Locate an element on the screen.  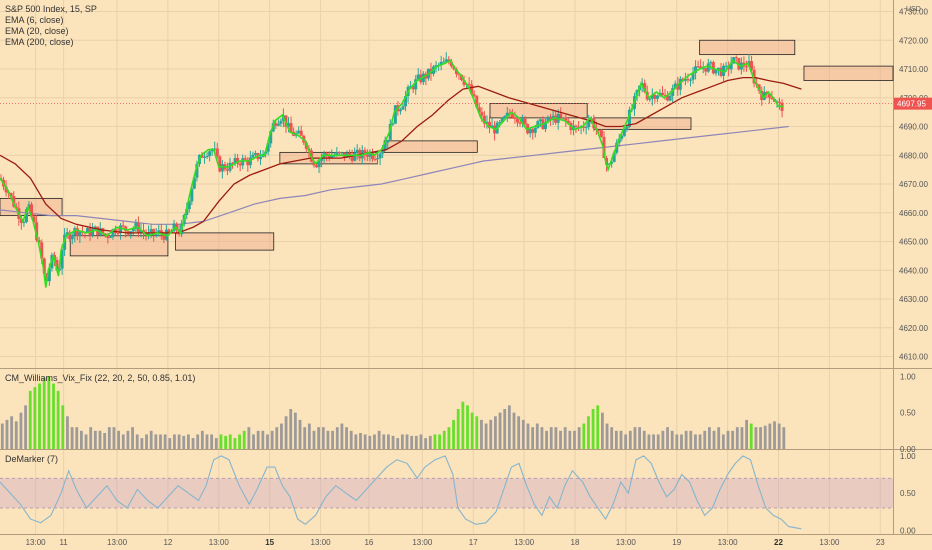
vix-tick-label: 0.50 is located at coordinates (908, 413).